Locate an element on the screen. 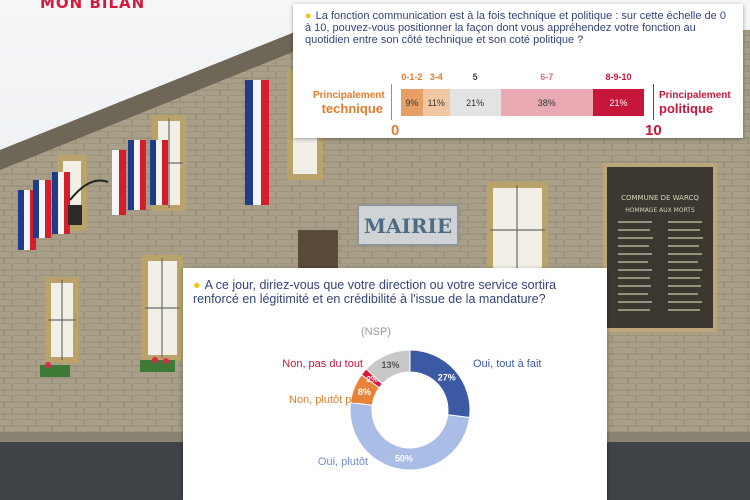 This screenshot has height=500, width=750. left-scale-label: Principalement technique is located at coordinates (349, 103).